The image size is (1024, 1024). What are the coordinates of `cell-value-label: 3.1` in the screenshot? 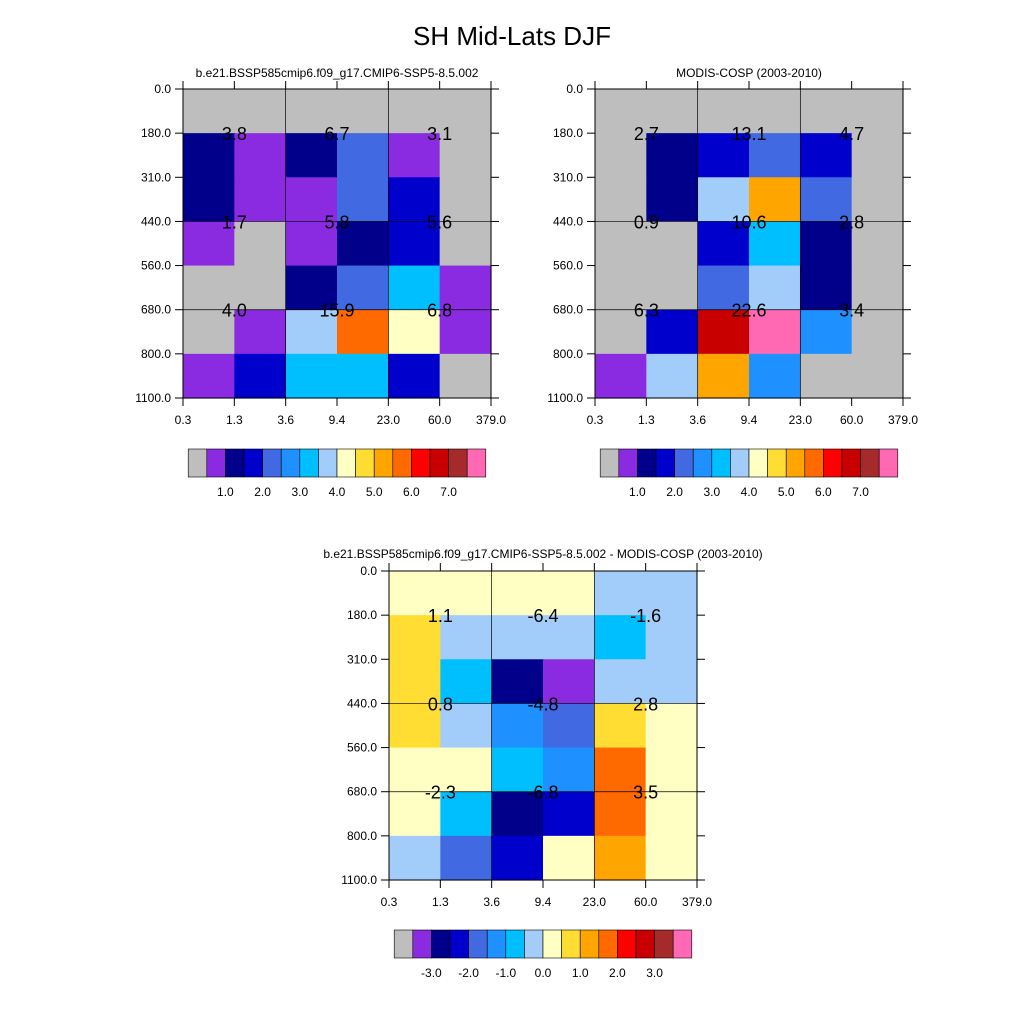 It's located at (439, 134).